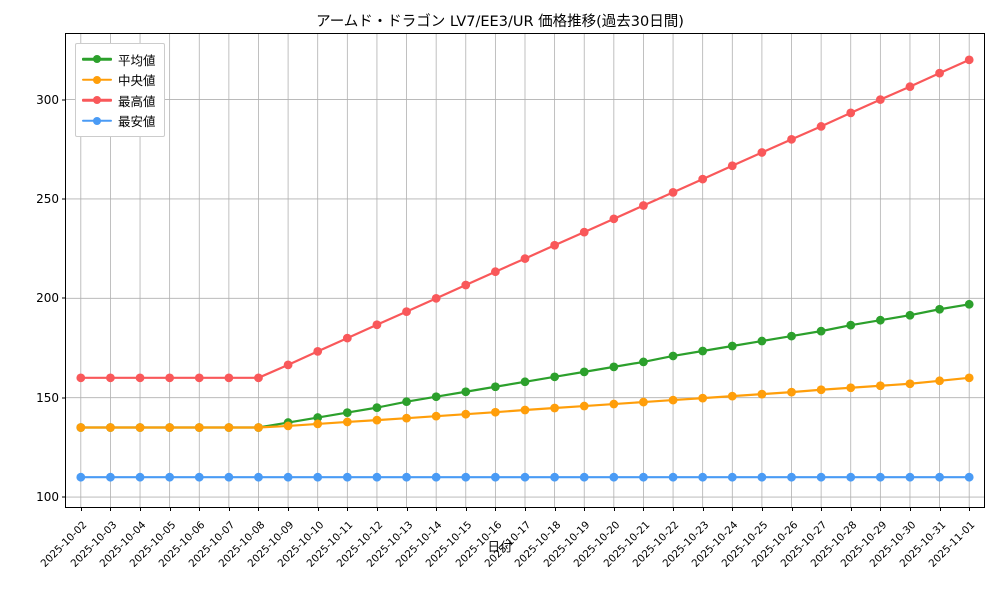 The width and height of the screenshot is (1000, 600). I want to click on legend-label: 中央値, so click(137, 81).